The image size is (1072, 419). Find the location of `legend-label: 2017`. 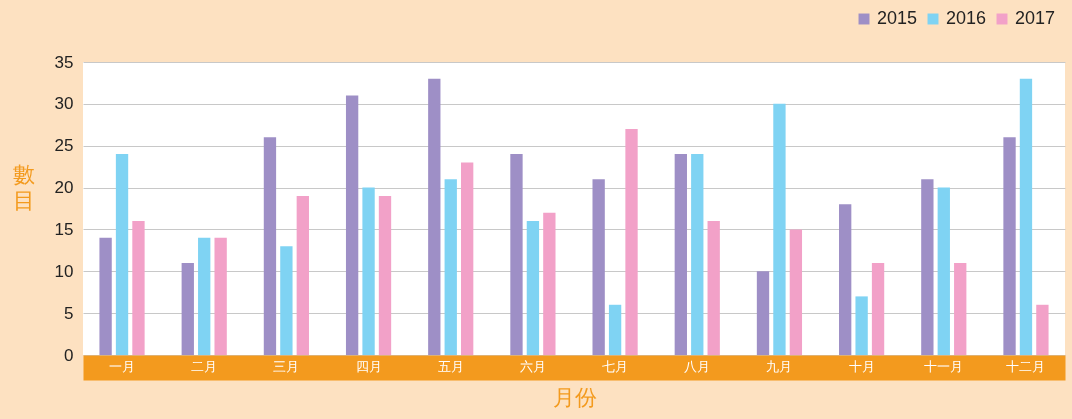

legend-label: 2017 is located at coordinates (1035, 18).